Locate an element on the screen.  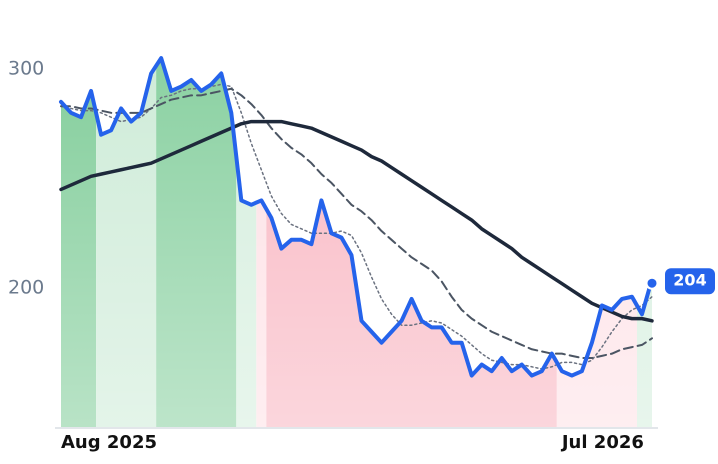
value-badge-label: 204 is located at coordinates (689, 280).